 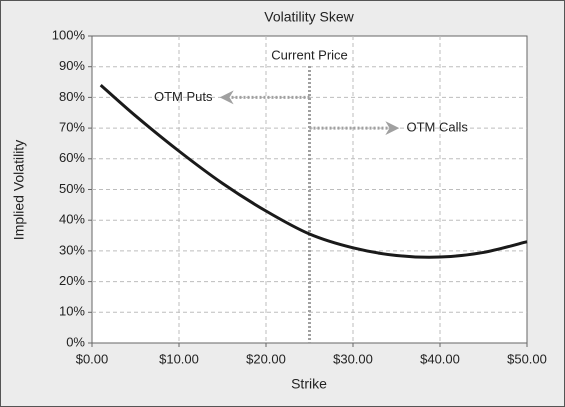 What do you see at coordinates (75, 341) in the screenshot?
I see `y-tick-label: 0%` at bounding box center [75, 341].